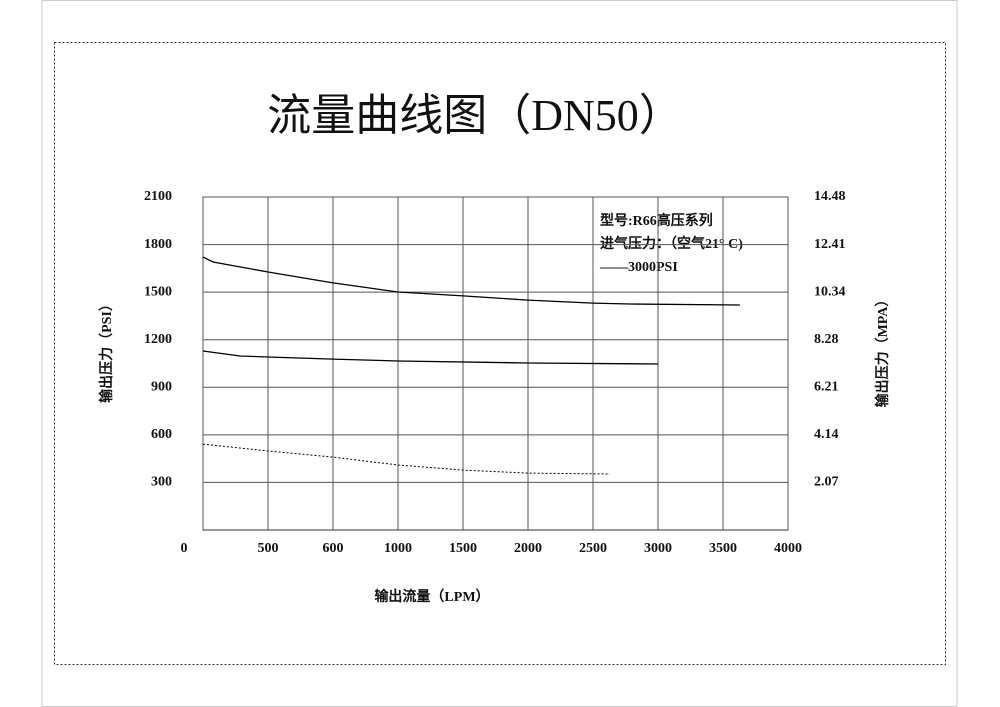 This screenshot has width=1000, height=707. What do you see at coordinates (161, 434) in the screenshot?
I see `y-tick-label: 600` at bounding box center [161, 434].